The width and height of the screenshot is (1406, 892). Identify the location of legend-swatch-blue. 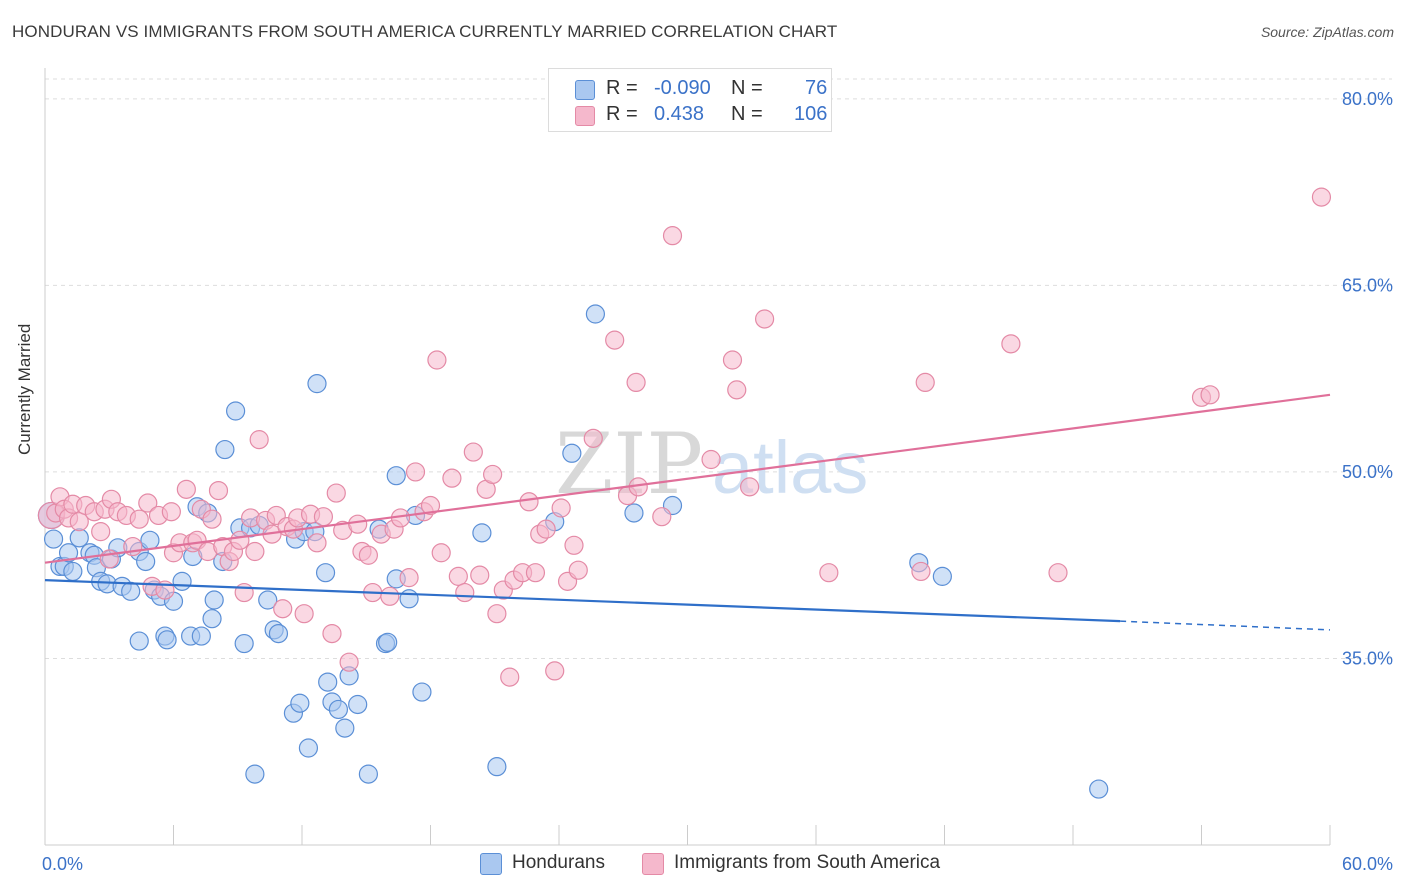
(585, 90).